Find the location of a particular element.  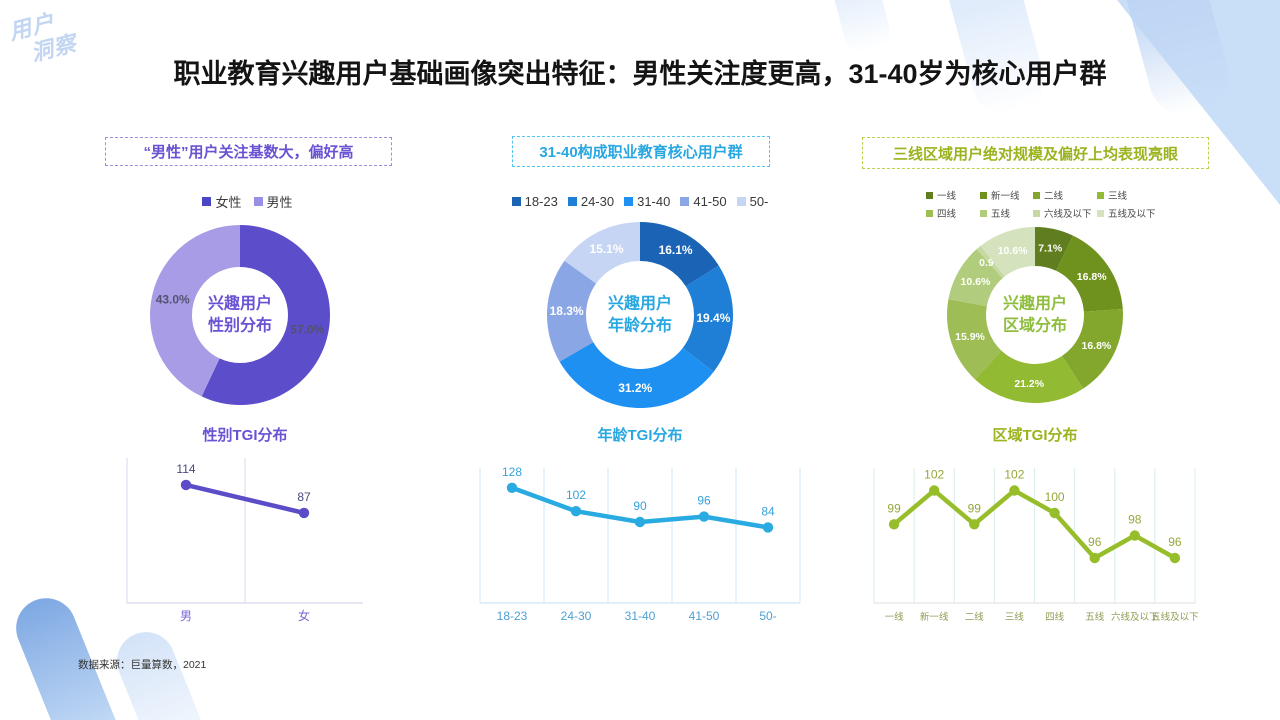

legend-label: 一线 is located at coordinates (947, 196).